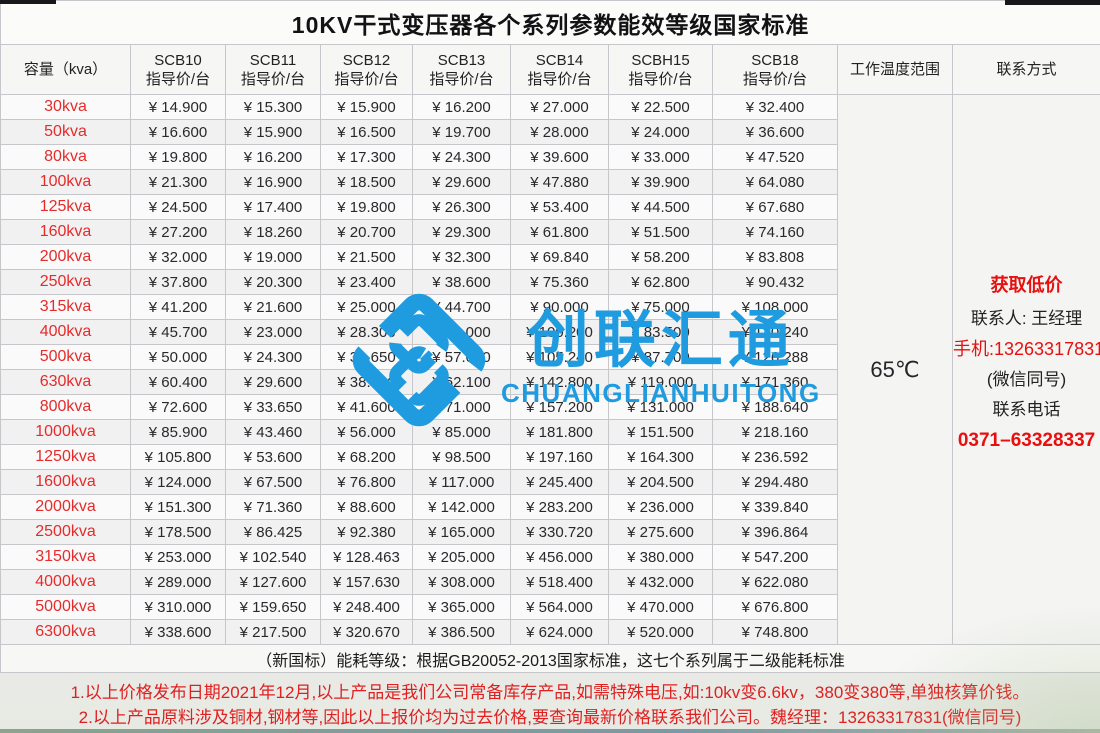 Image resolution: width=1100 pixels, height=733 pixels. Describe the element at coordinates (559, 132) in the screenshot. I see `price-cell: ¥ 28.000` at that location.